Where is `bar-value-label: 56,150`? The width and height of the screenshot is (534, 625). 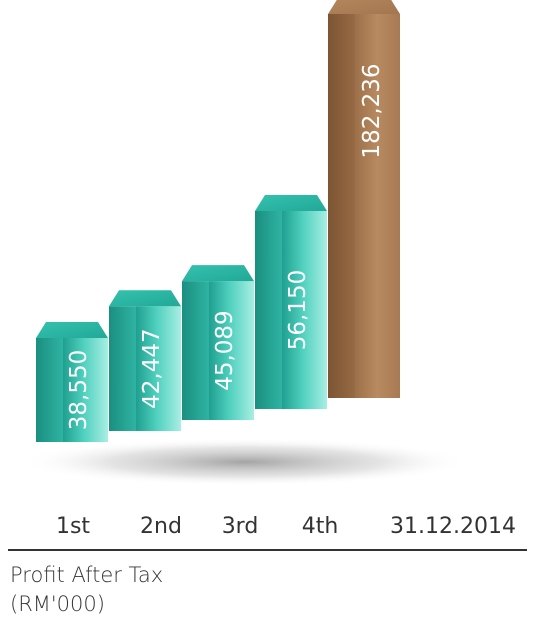 bar-value-label: 56,150 is located at coordinates (298, 310).